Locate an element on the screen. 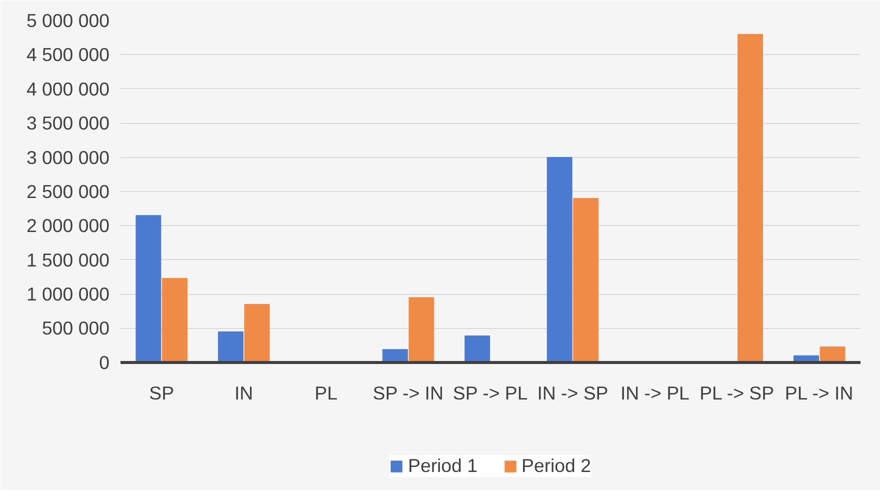  y-tick-label: 2 000 000 is located at coordinates (68, 225).